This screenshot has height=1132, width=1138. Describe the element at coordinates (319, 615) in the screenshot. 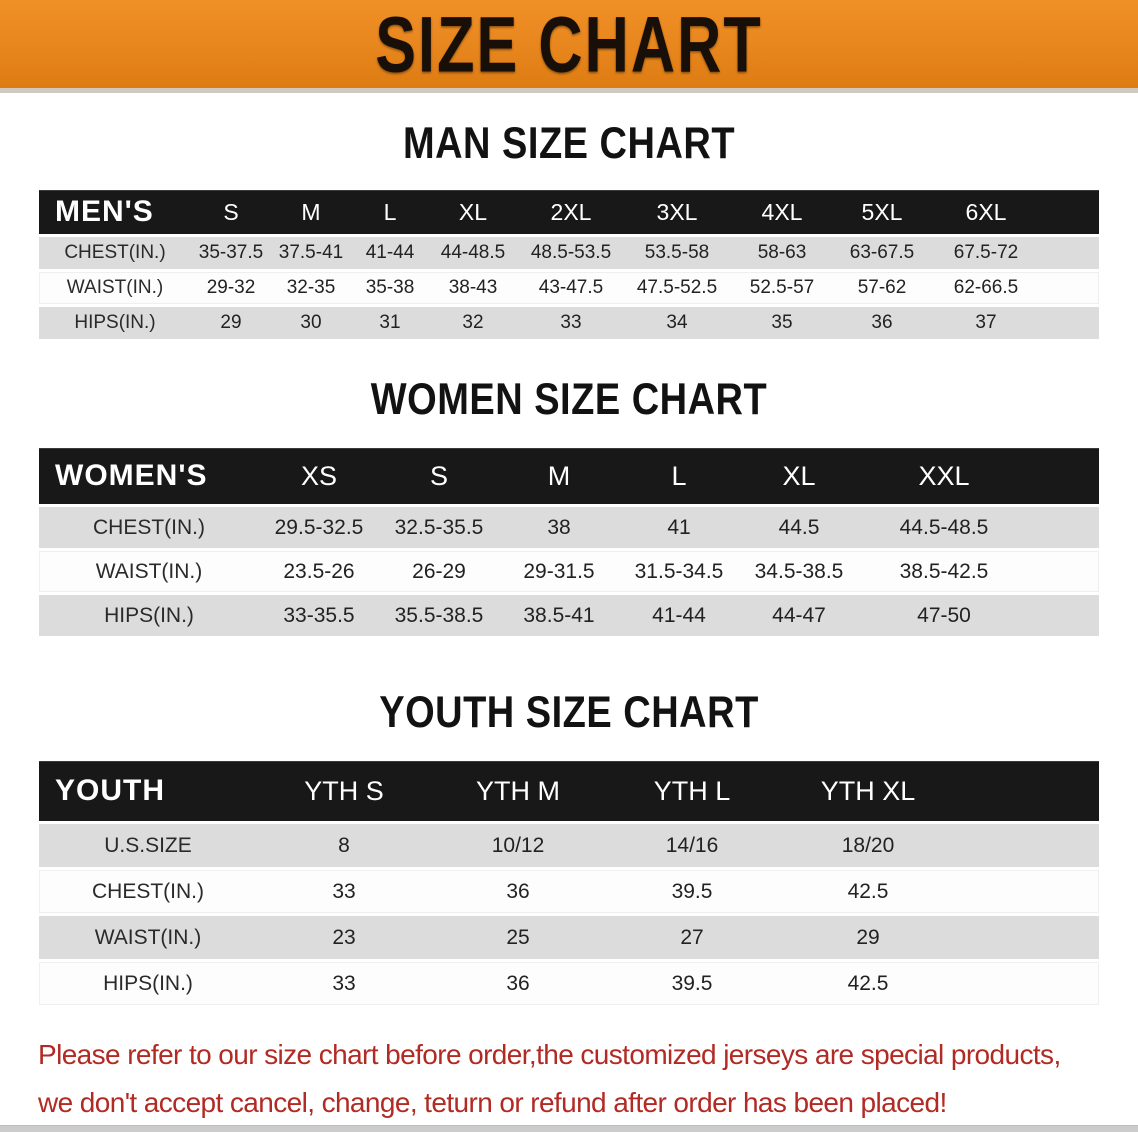

I see `size-value: 33-35.5` at that location.